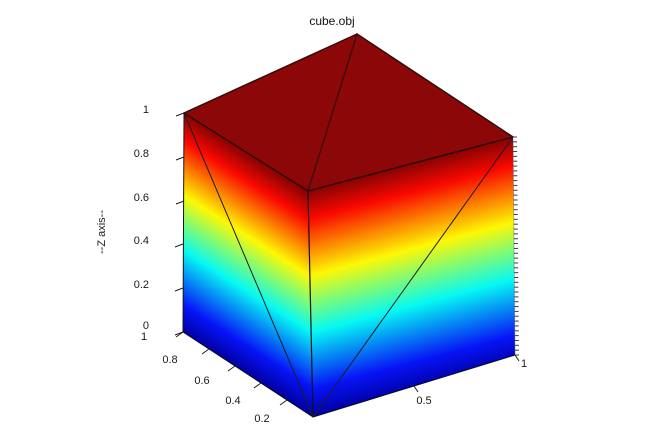  Describe the element at coordinates (261, 419) in the screenshot. I see `y-axis-tick-label: 0.2` at that location.